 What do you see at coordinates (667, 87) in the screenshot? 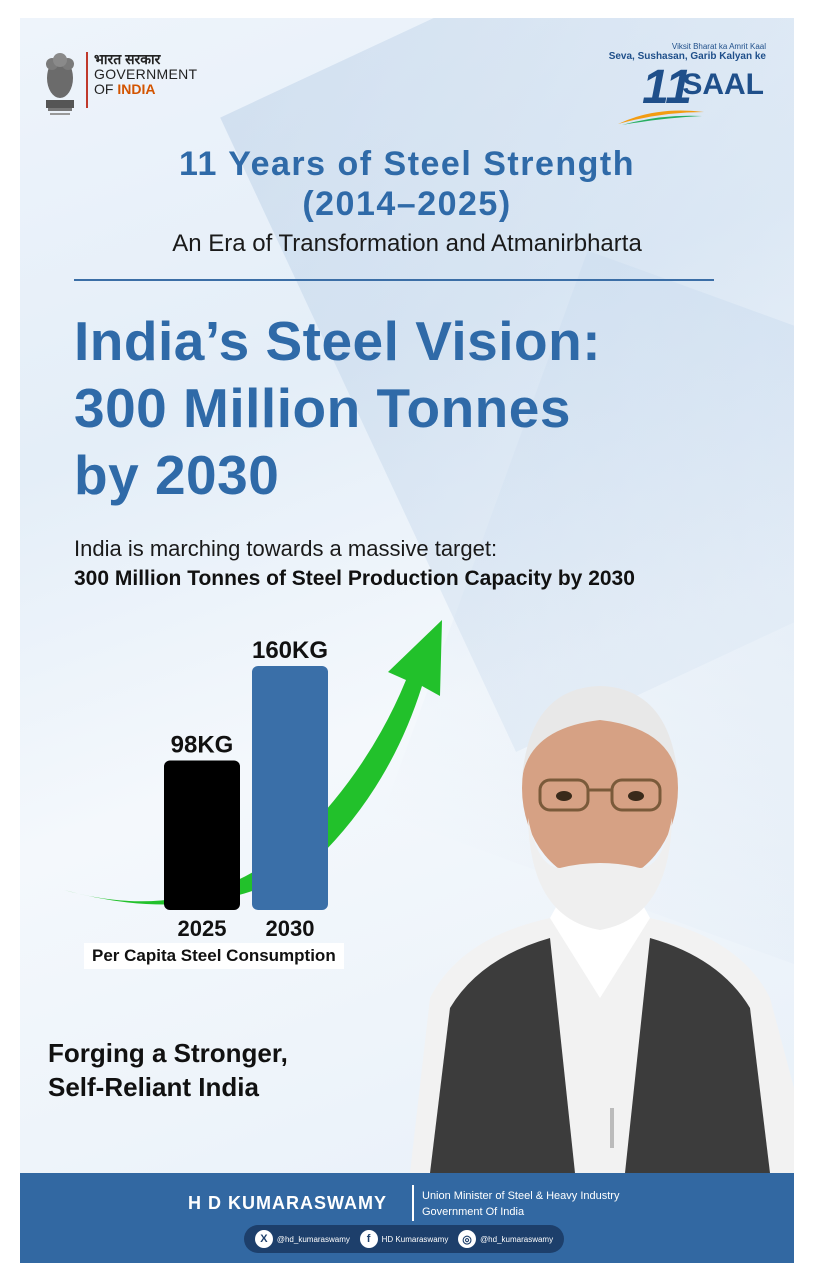
I see `saal-number: 11` at bounding box center [667, 87].